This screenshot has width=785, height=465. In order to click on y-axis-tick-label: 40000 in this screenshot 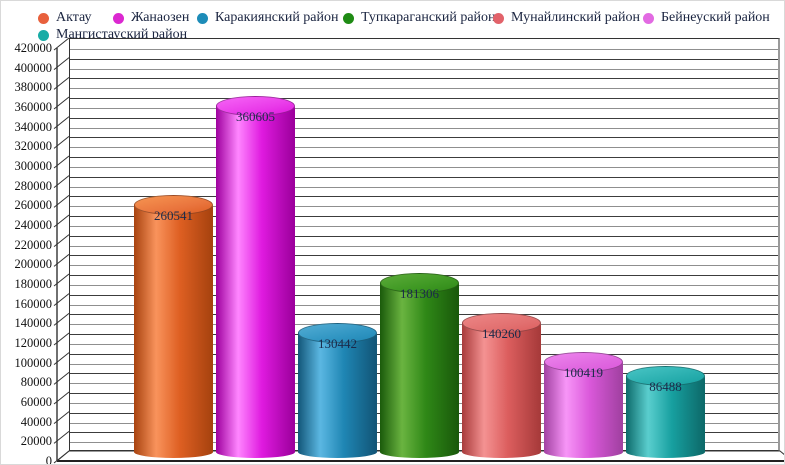, I will do `click(36, 421)`.